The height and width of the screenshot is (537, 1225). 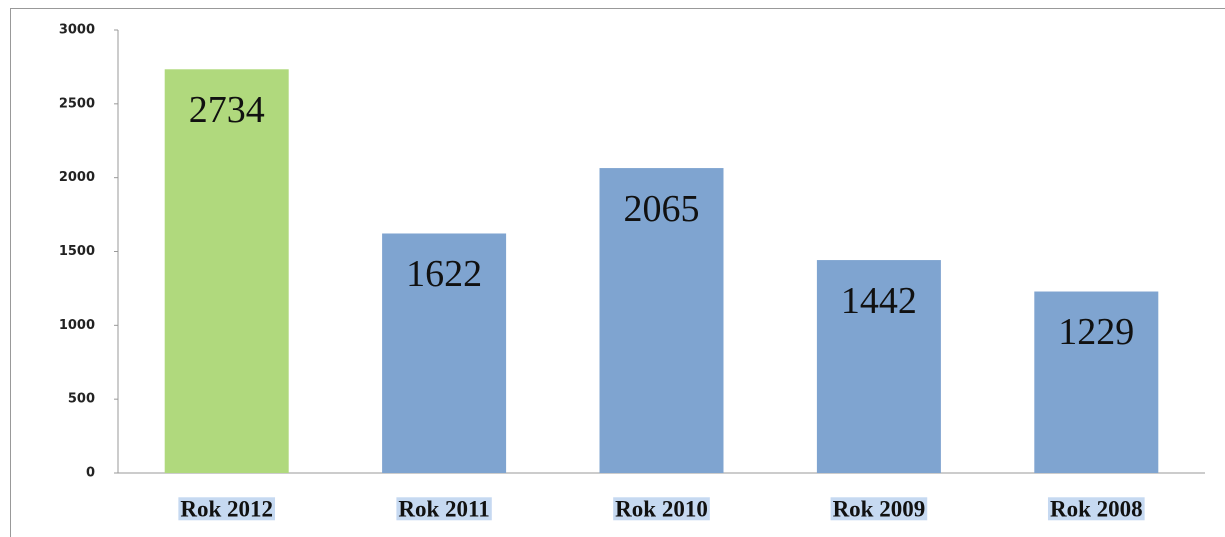 I want to click on data-label: 2734, so click(x=227, y=110).